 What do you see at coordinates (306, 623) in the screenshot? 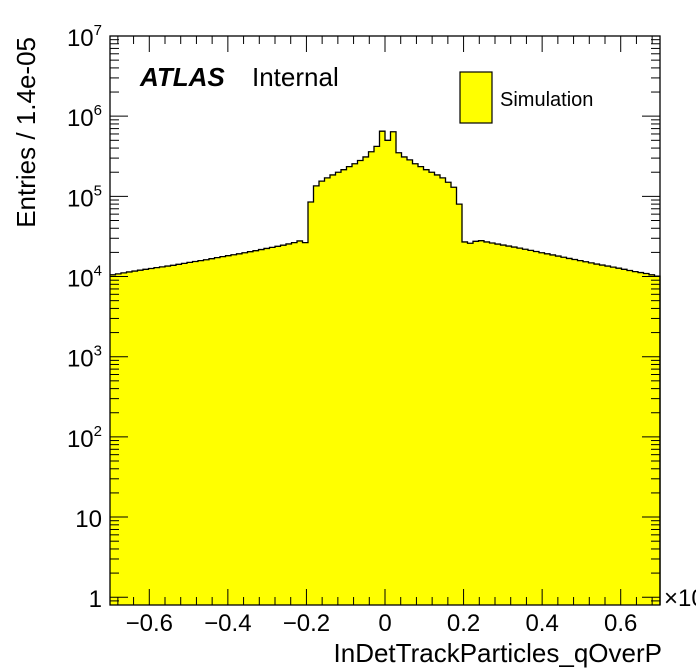
I see `x-tick-label: −0.2` at bounding box center [306, 623].